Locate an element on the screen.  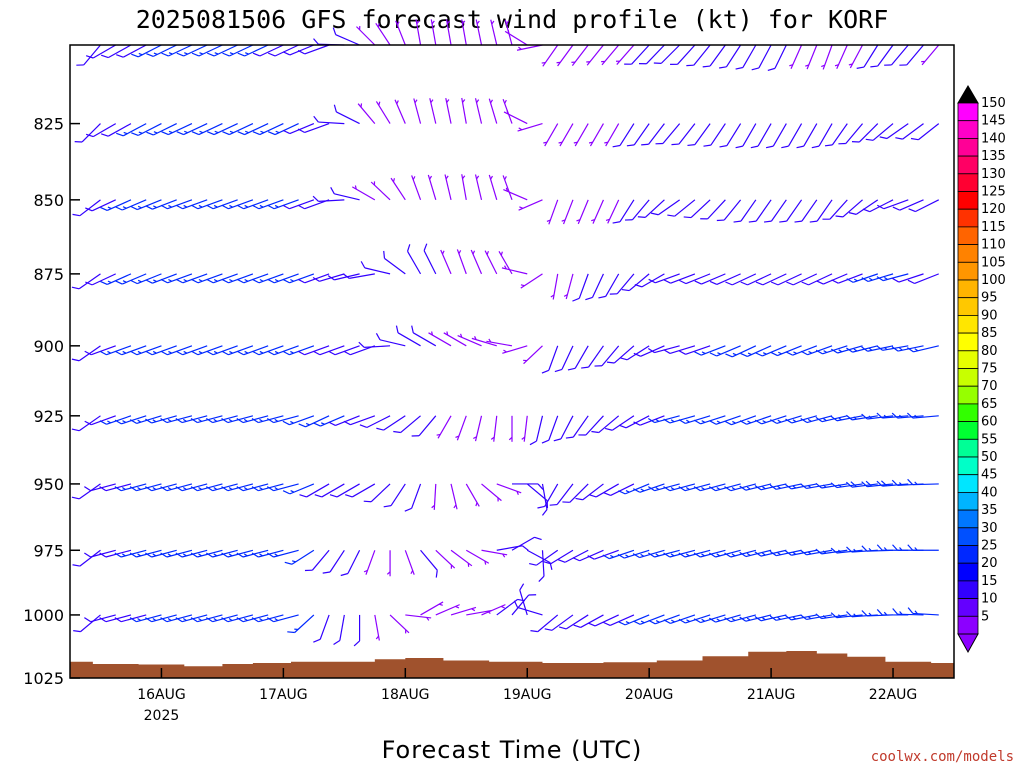
y-tick-label: 925 is located at coordinates (48, 416).